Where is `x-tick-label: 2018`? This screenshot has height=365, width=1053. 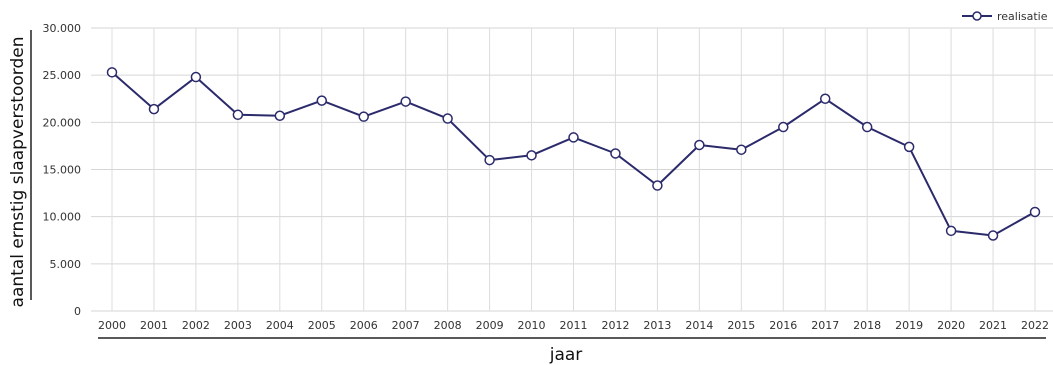 x-tick-label: 2018 is located at coordinates (867, 325).